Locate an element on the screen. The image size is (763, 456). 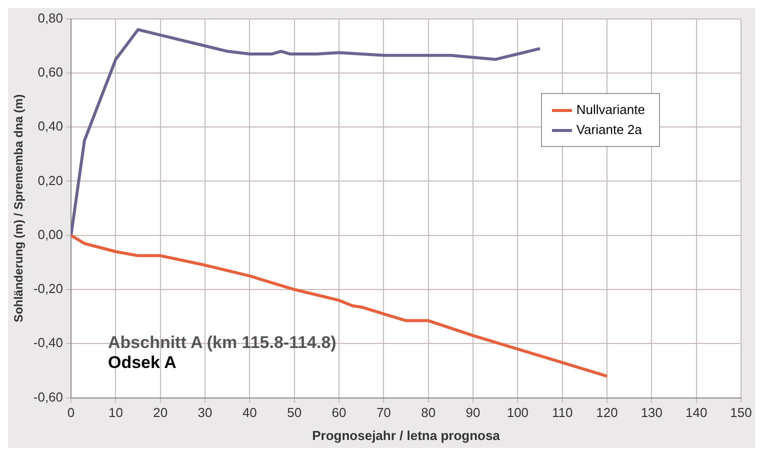
y-tick-label: 0,60 is located at coordinates (51, 72).